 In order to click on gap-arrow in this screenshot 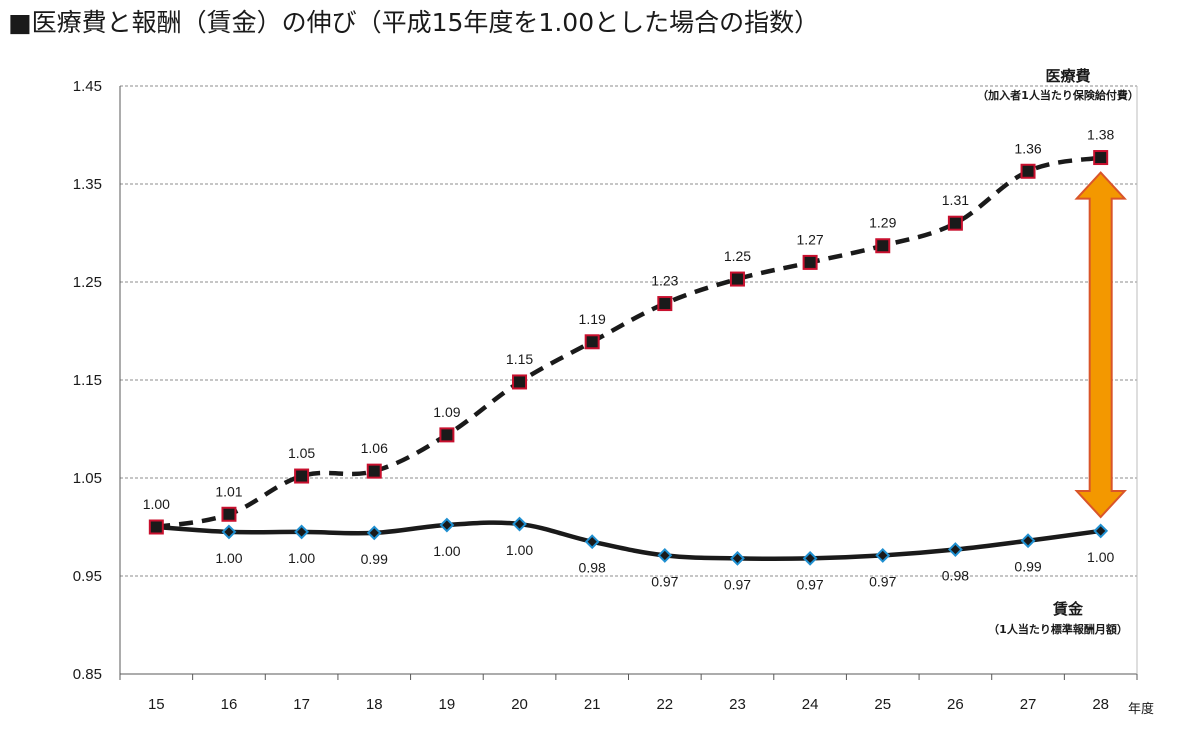, I will do `click(1100, 345)`.